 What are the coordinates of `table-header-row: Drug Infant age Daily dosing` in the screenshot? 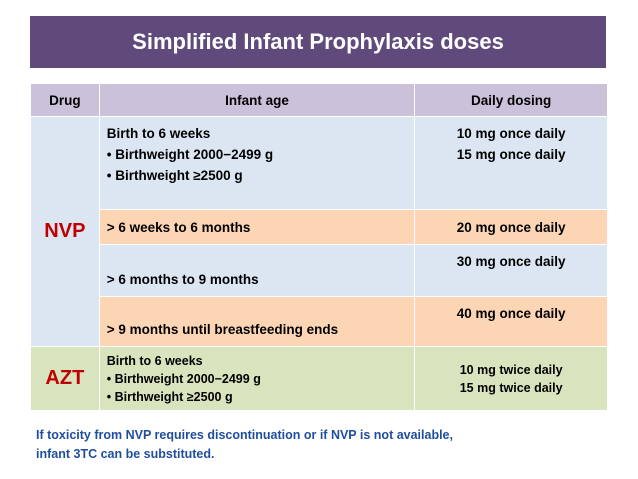 It's located at (319, 100).